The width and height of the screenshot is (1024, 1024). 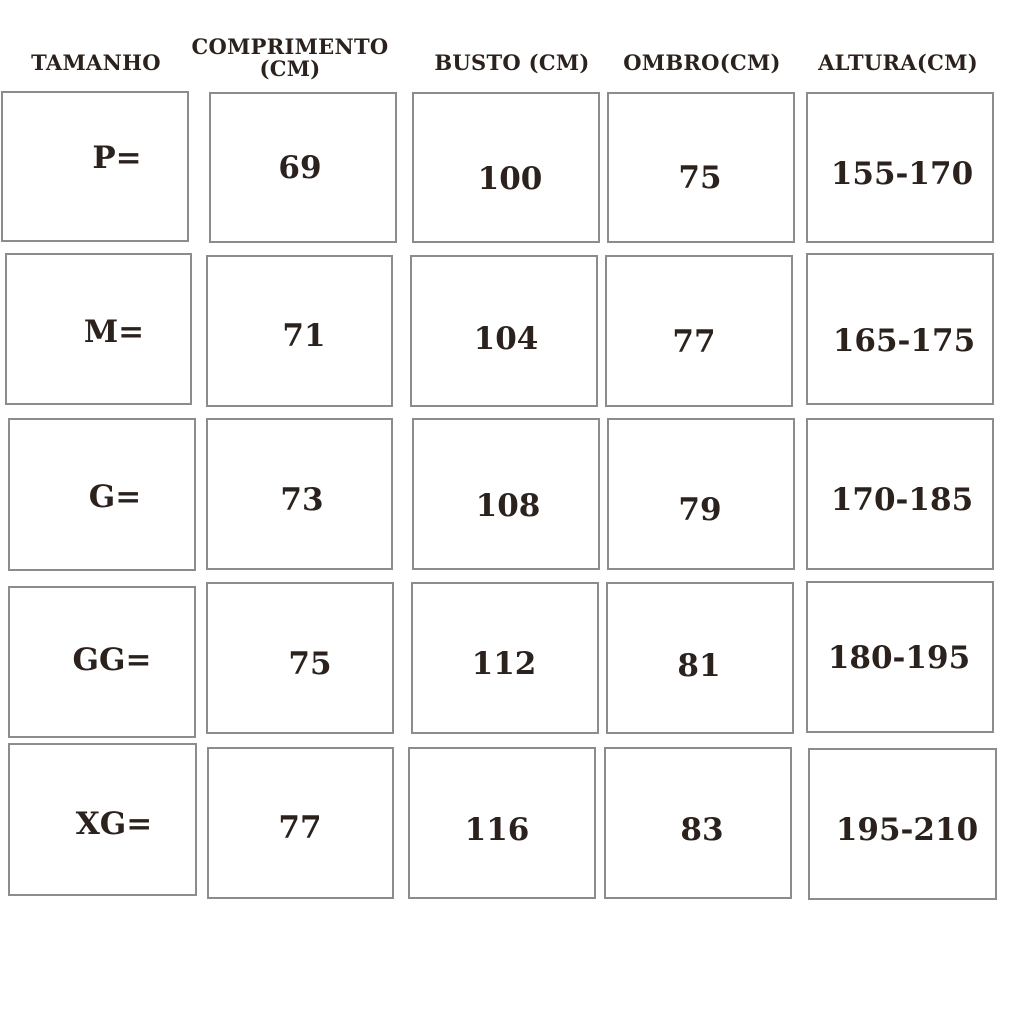 What do you see at coordinates (300, 168) in the screenshot?
I see `cell-value-comprimento: 69` at bounding box center [300, 168].